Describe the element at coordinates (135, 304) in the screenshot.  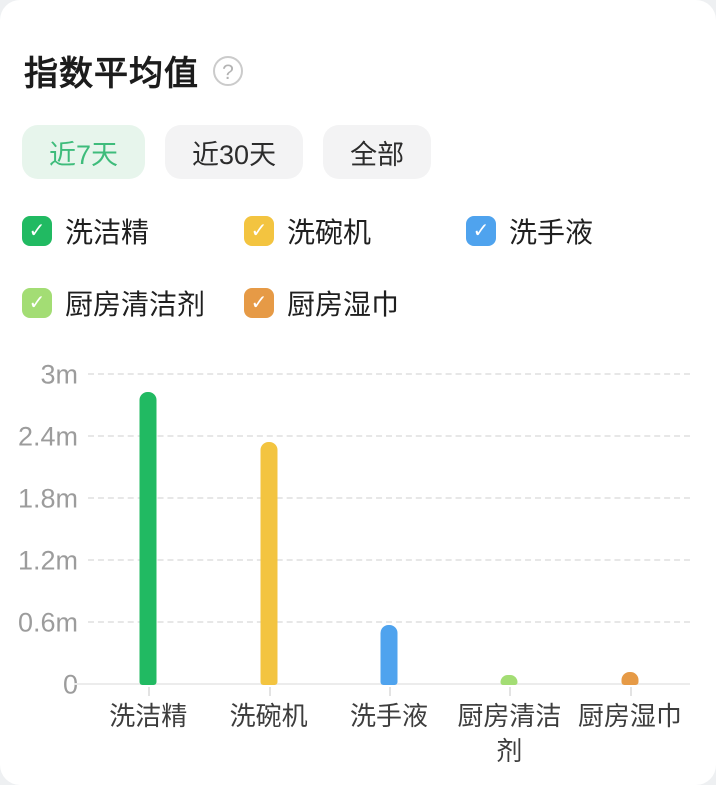
I see `legend-label: 厨房清洁剂` at that location.